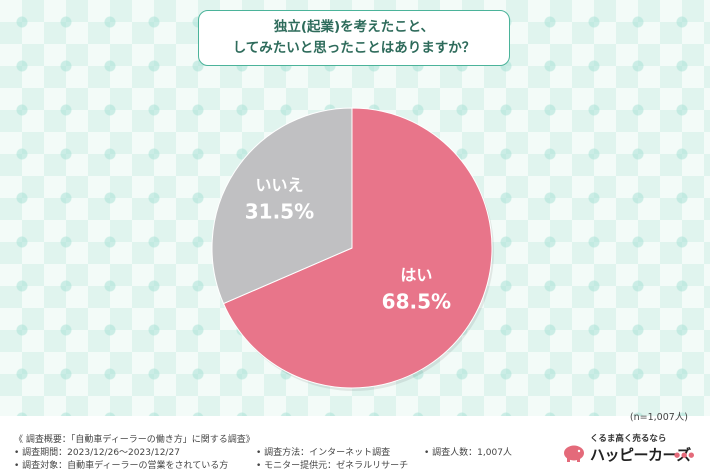 This screenshot has width=710, height=474. I want to click on monitor-provider: • モニター提供元：ゼネラルリサーチ, so click(332, 466).